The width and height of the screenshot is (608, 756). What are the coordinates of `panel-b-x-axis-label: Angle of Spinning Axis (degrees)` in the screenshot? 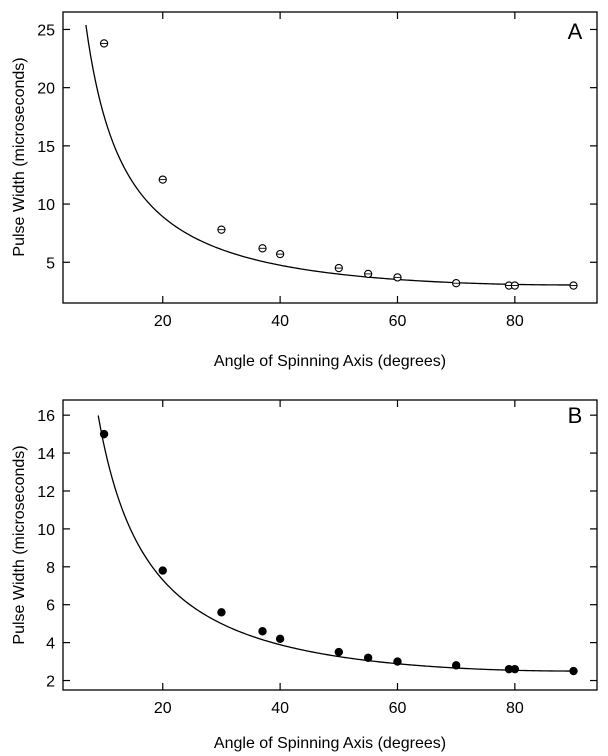 It's located at (330, 743).